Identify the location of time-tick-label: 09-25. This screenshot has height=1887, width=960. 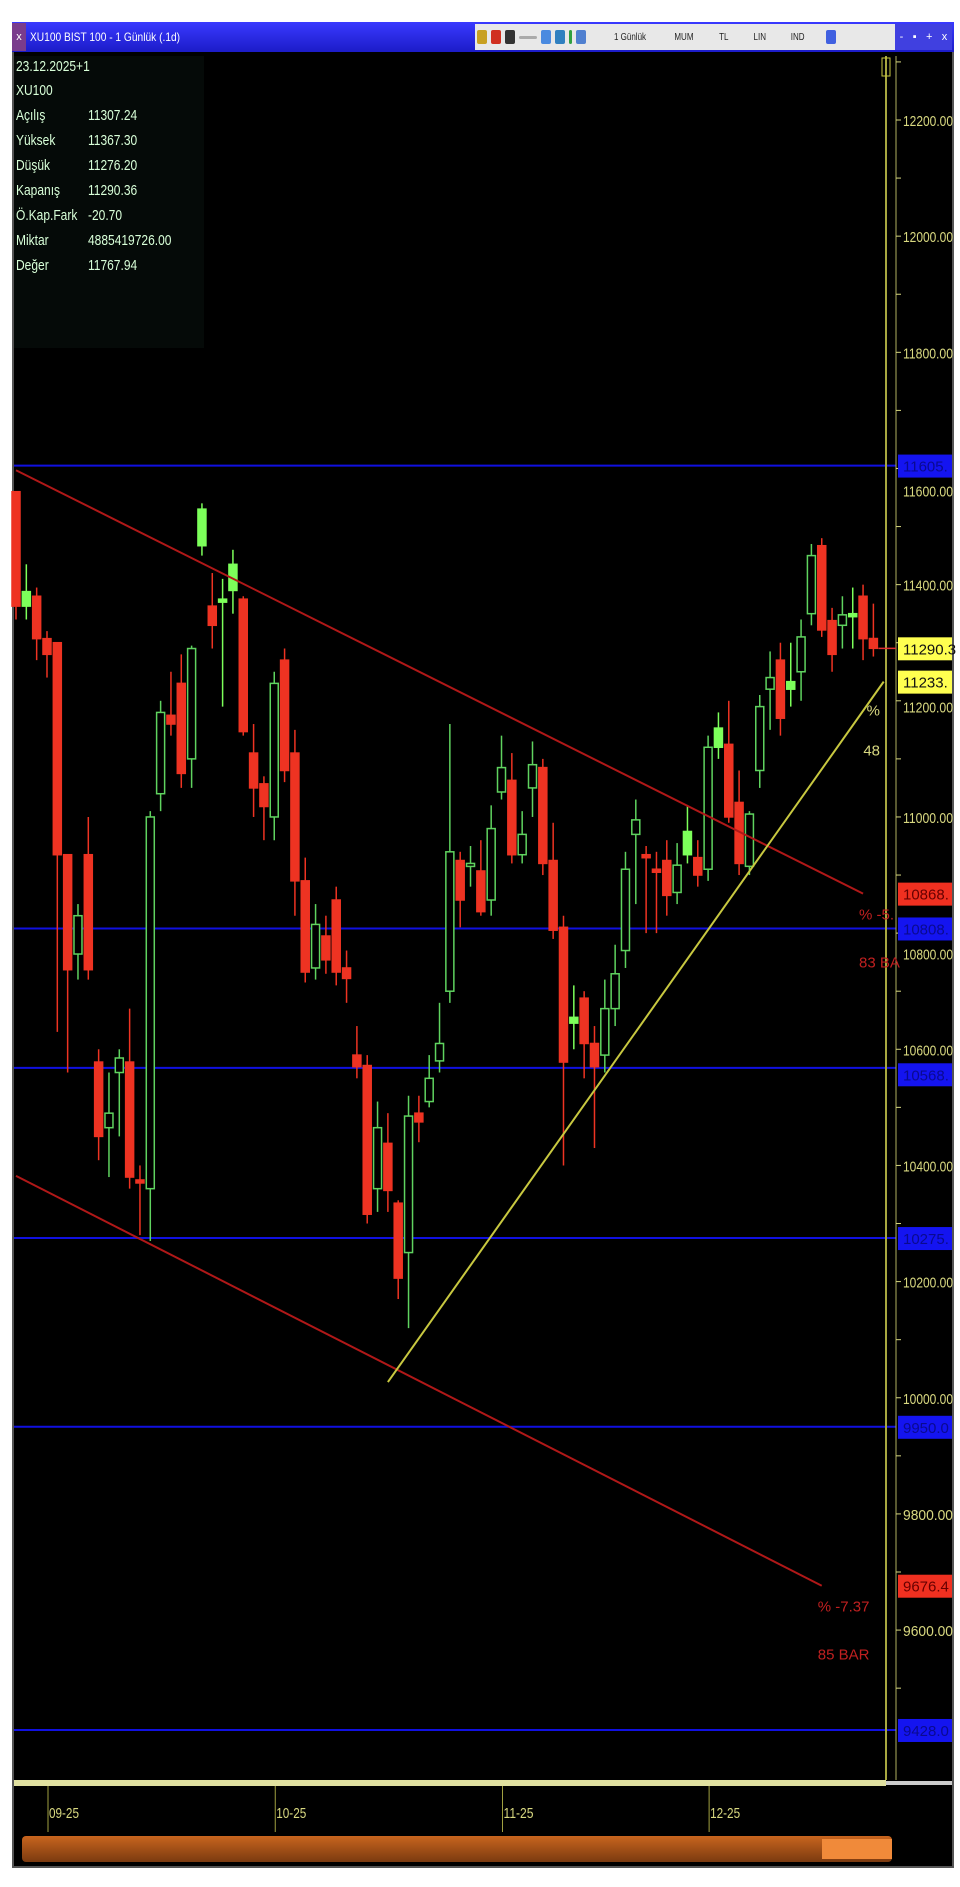
(64, 1813).